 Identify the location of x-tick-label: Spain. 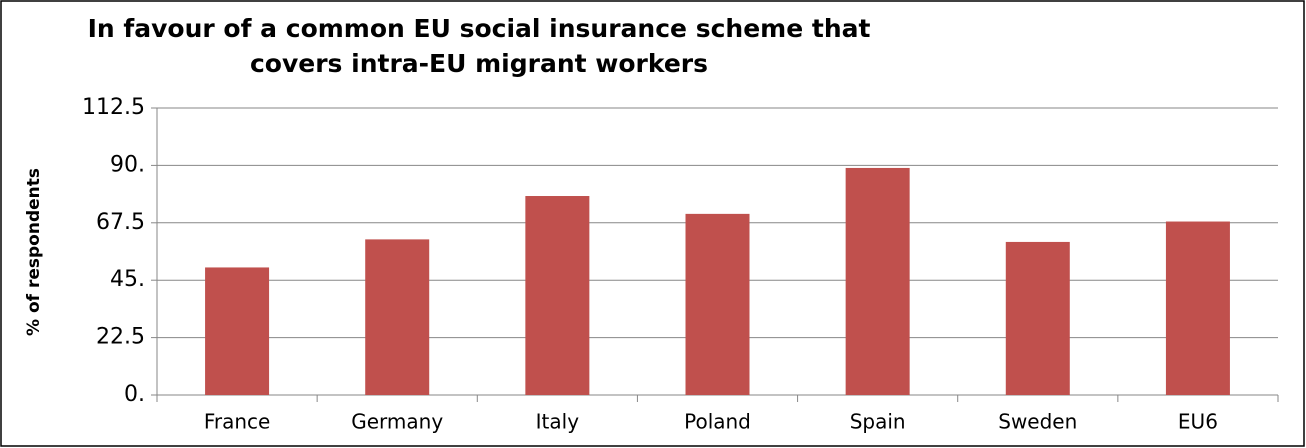
(878, 422).